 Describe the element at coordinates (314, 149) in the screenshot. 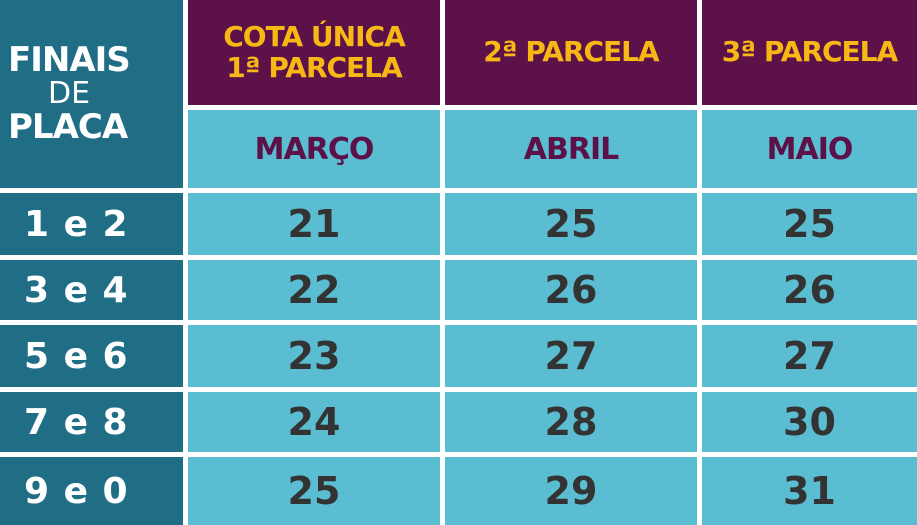

I see `month-march: MARÇO` at that location.